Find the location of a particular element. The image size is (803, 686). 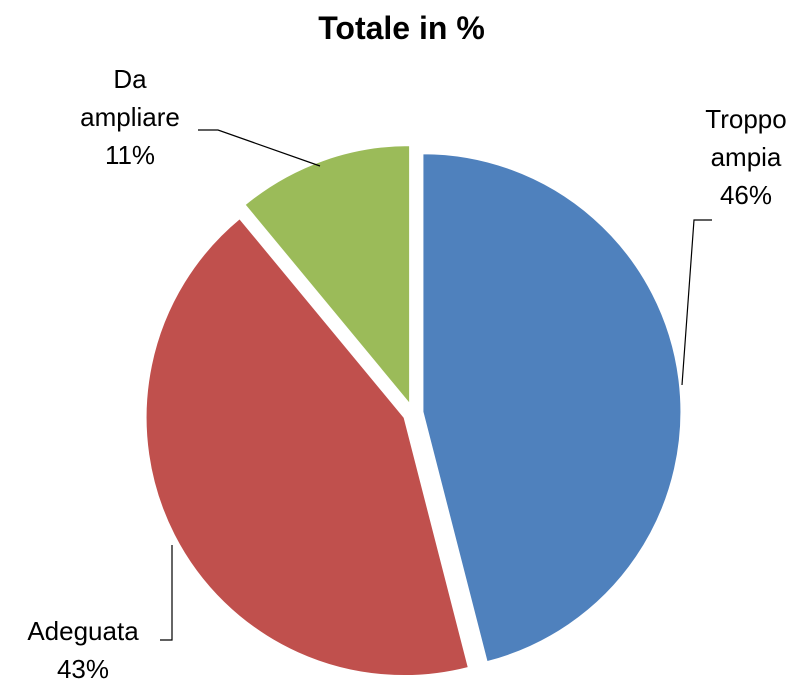

data-label: Troppo ampia 46% is located at coordinates (746, 157).